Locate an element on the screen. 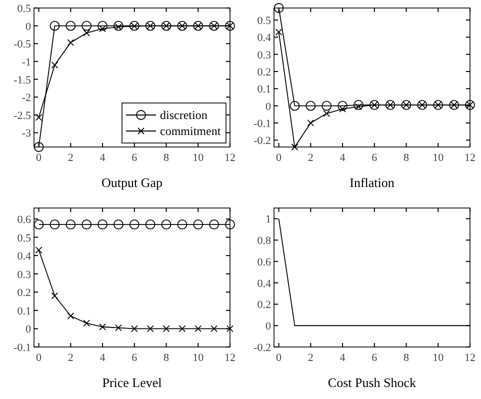 The image size is (481, 399). y-tick-label: -3 is located at coordinates (27, 134).